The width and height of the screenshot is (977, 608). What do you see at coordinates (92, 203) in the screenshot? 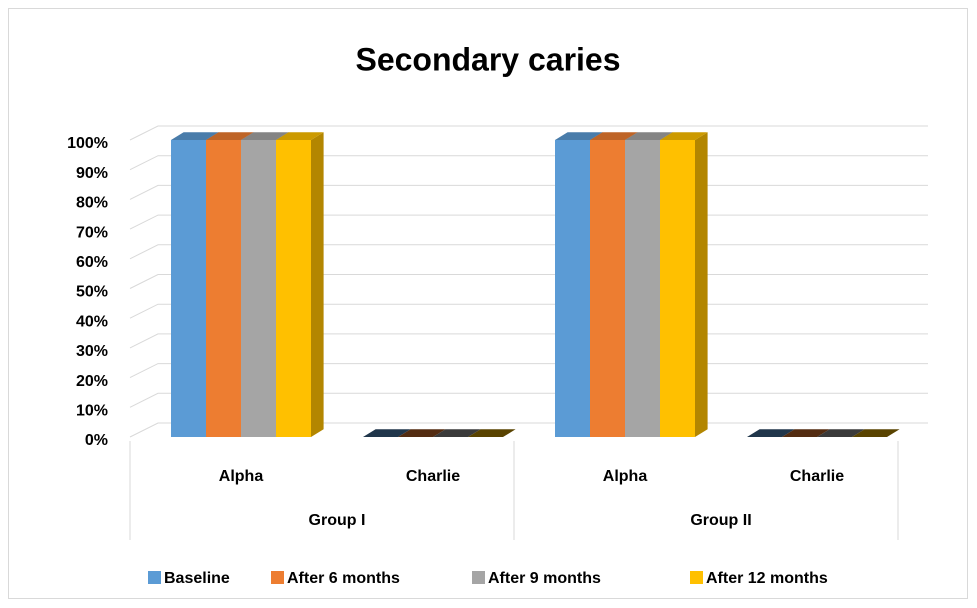
I see `y-tick-label: 80%` at bounding box center [92, 203].